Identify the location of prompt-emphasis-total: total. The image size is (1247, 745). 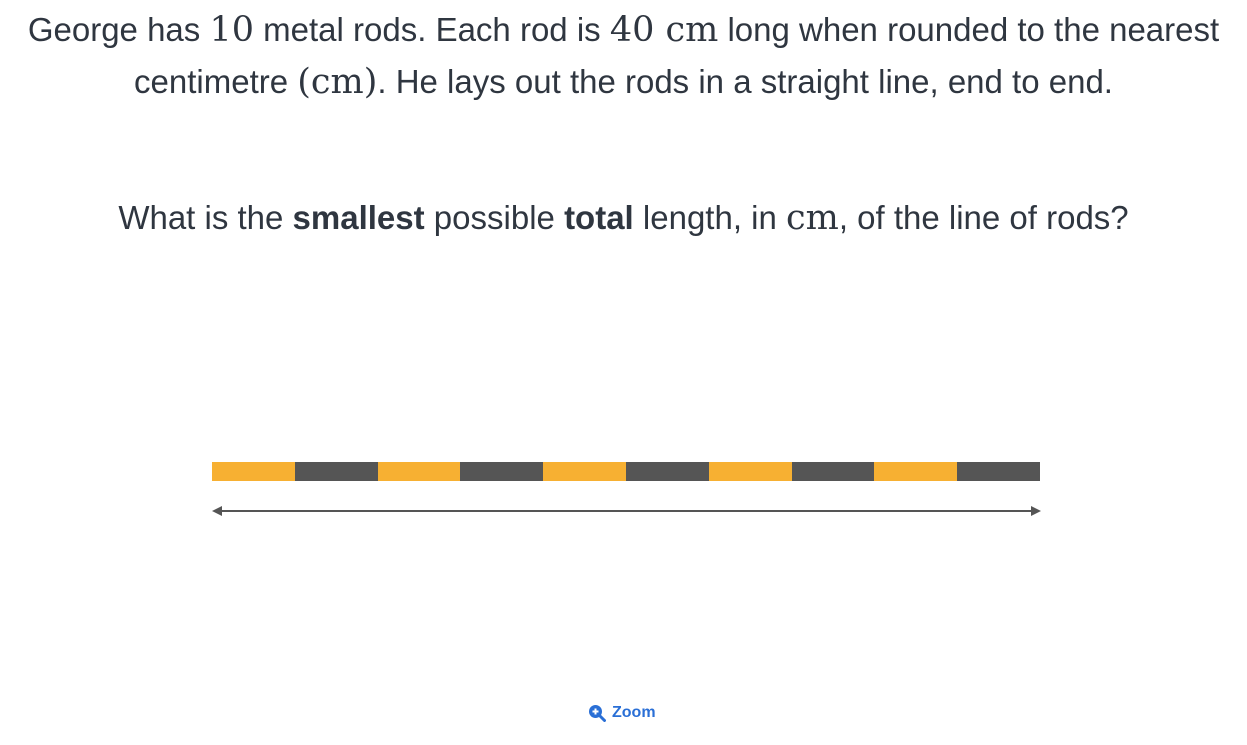
(599, 217).